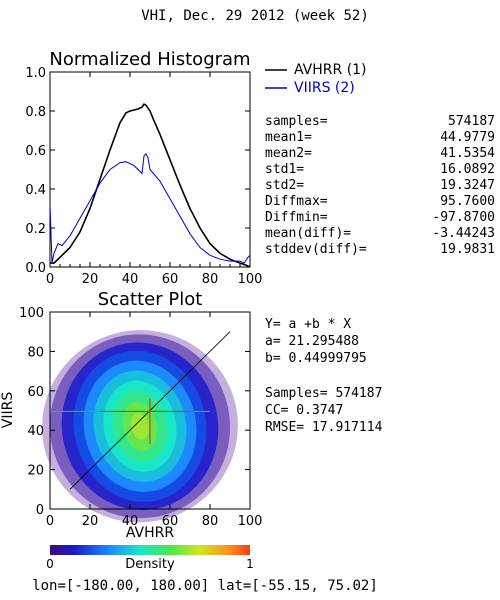 The image size is (500, 600). I want to click on stat-value: 41.5354, so click(467, 153).